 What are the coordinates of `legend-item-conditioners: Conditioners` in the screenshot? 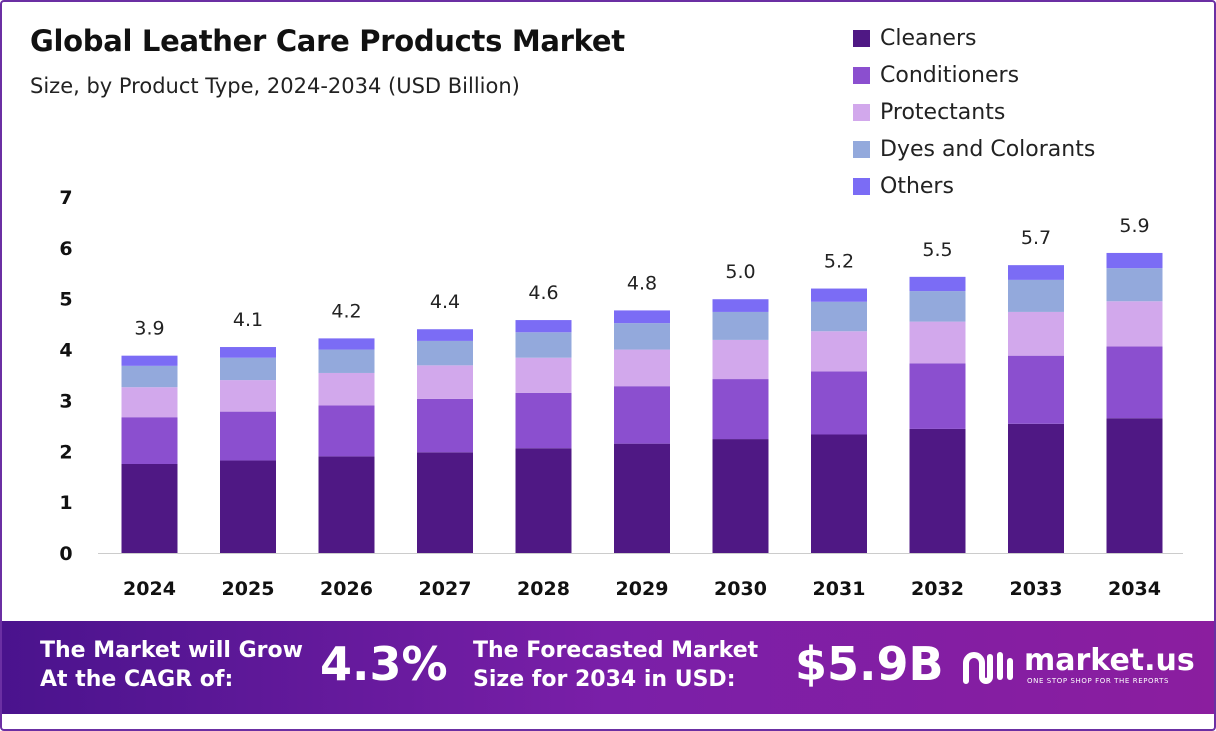 It's located at (974, 75).